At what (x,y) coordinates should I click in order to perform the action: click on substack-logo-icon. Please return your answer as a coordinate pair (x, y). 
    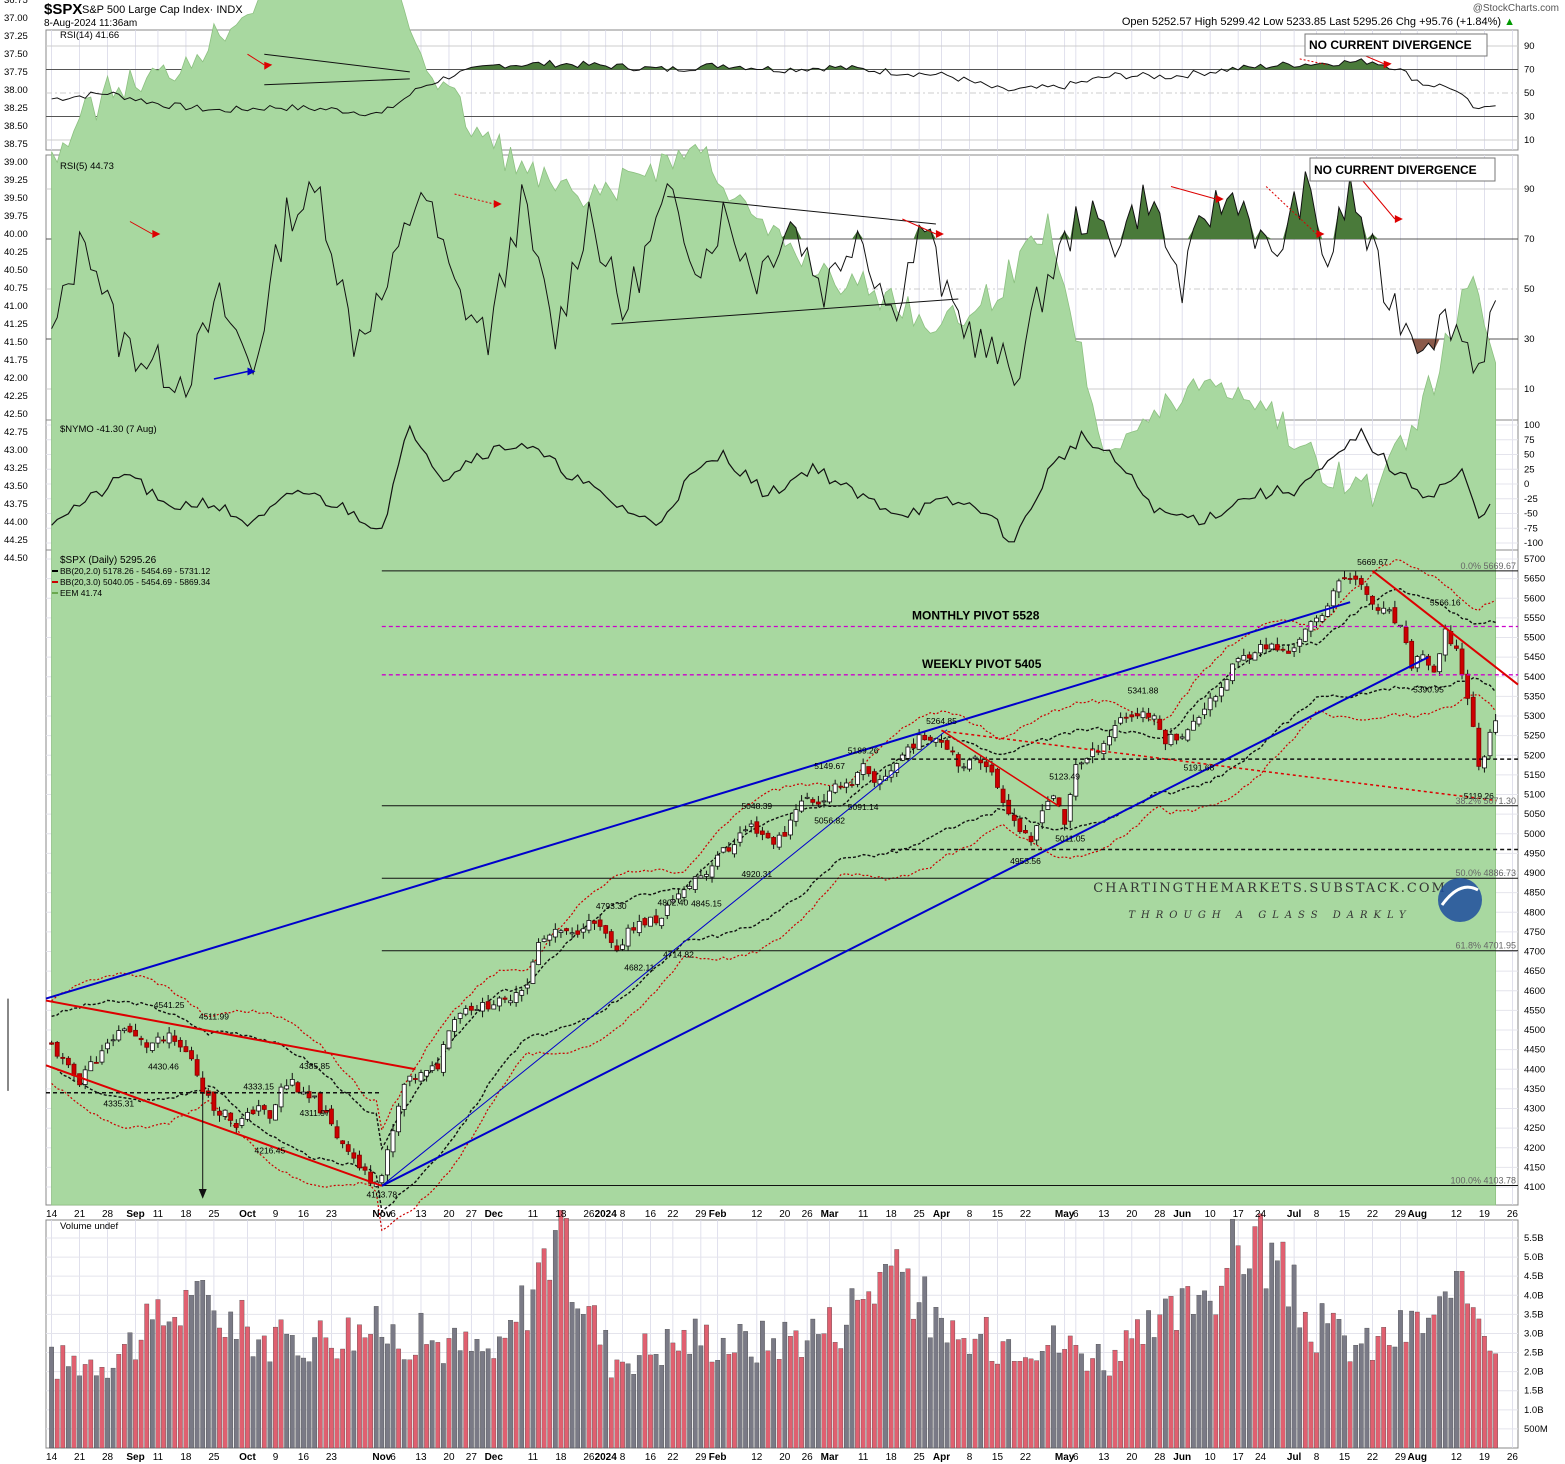
    Looking at the image, I should click on (1460, 900).